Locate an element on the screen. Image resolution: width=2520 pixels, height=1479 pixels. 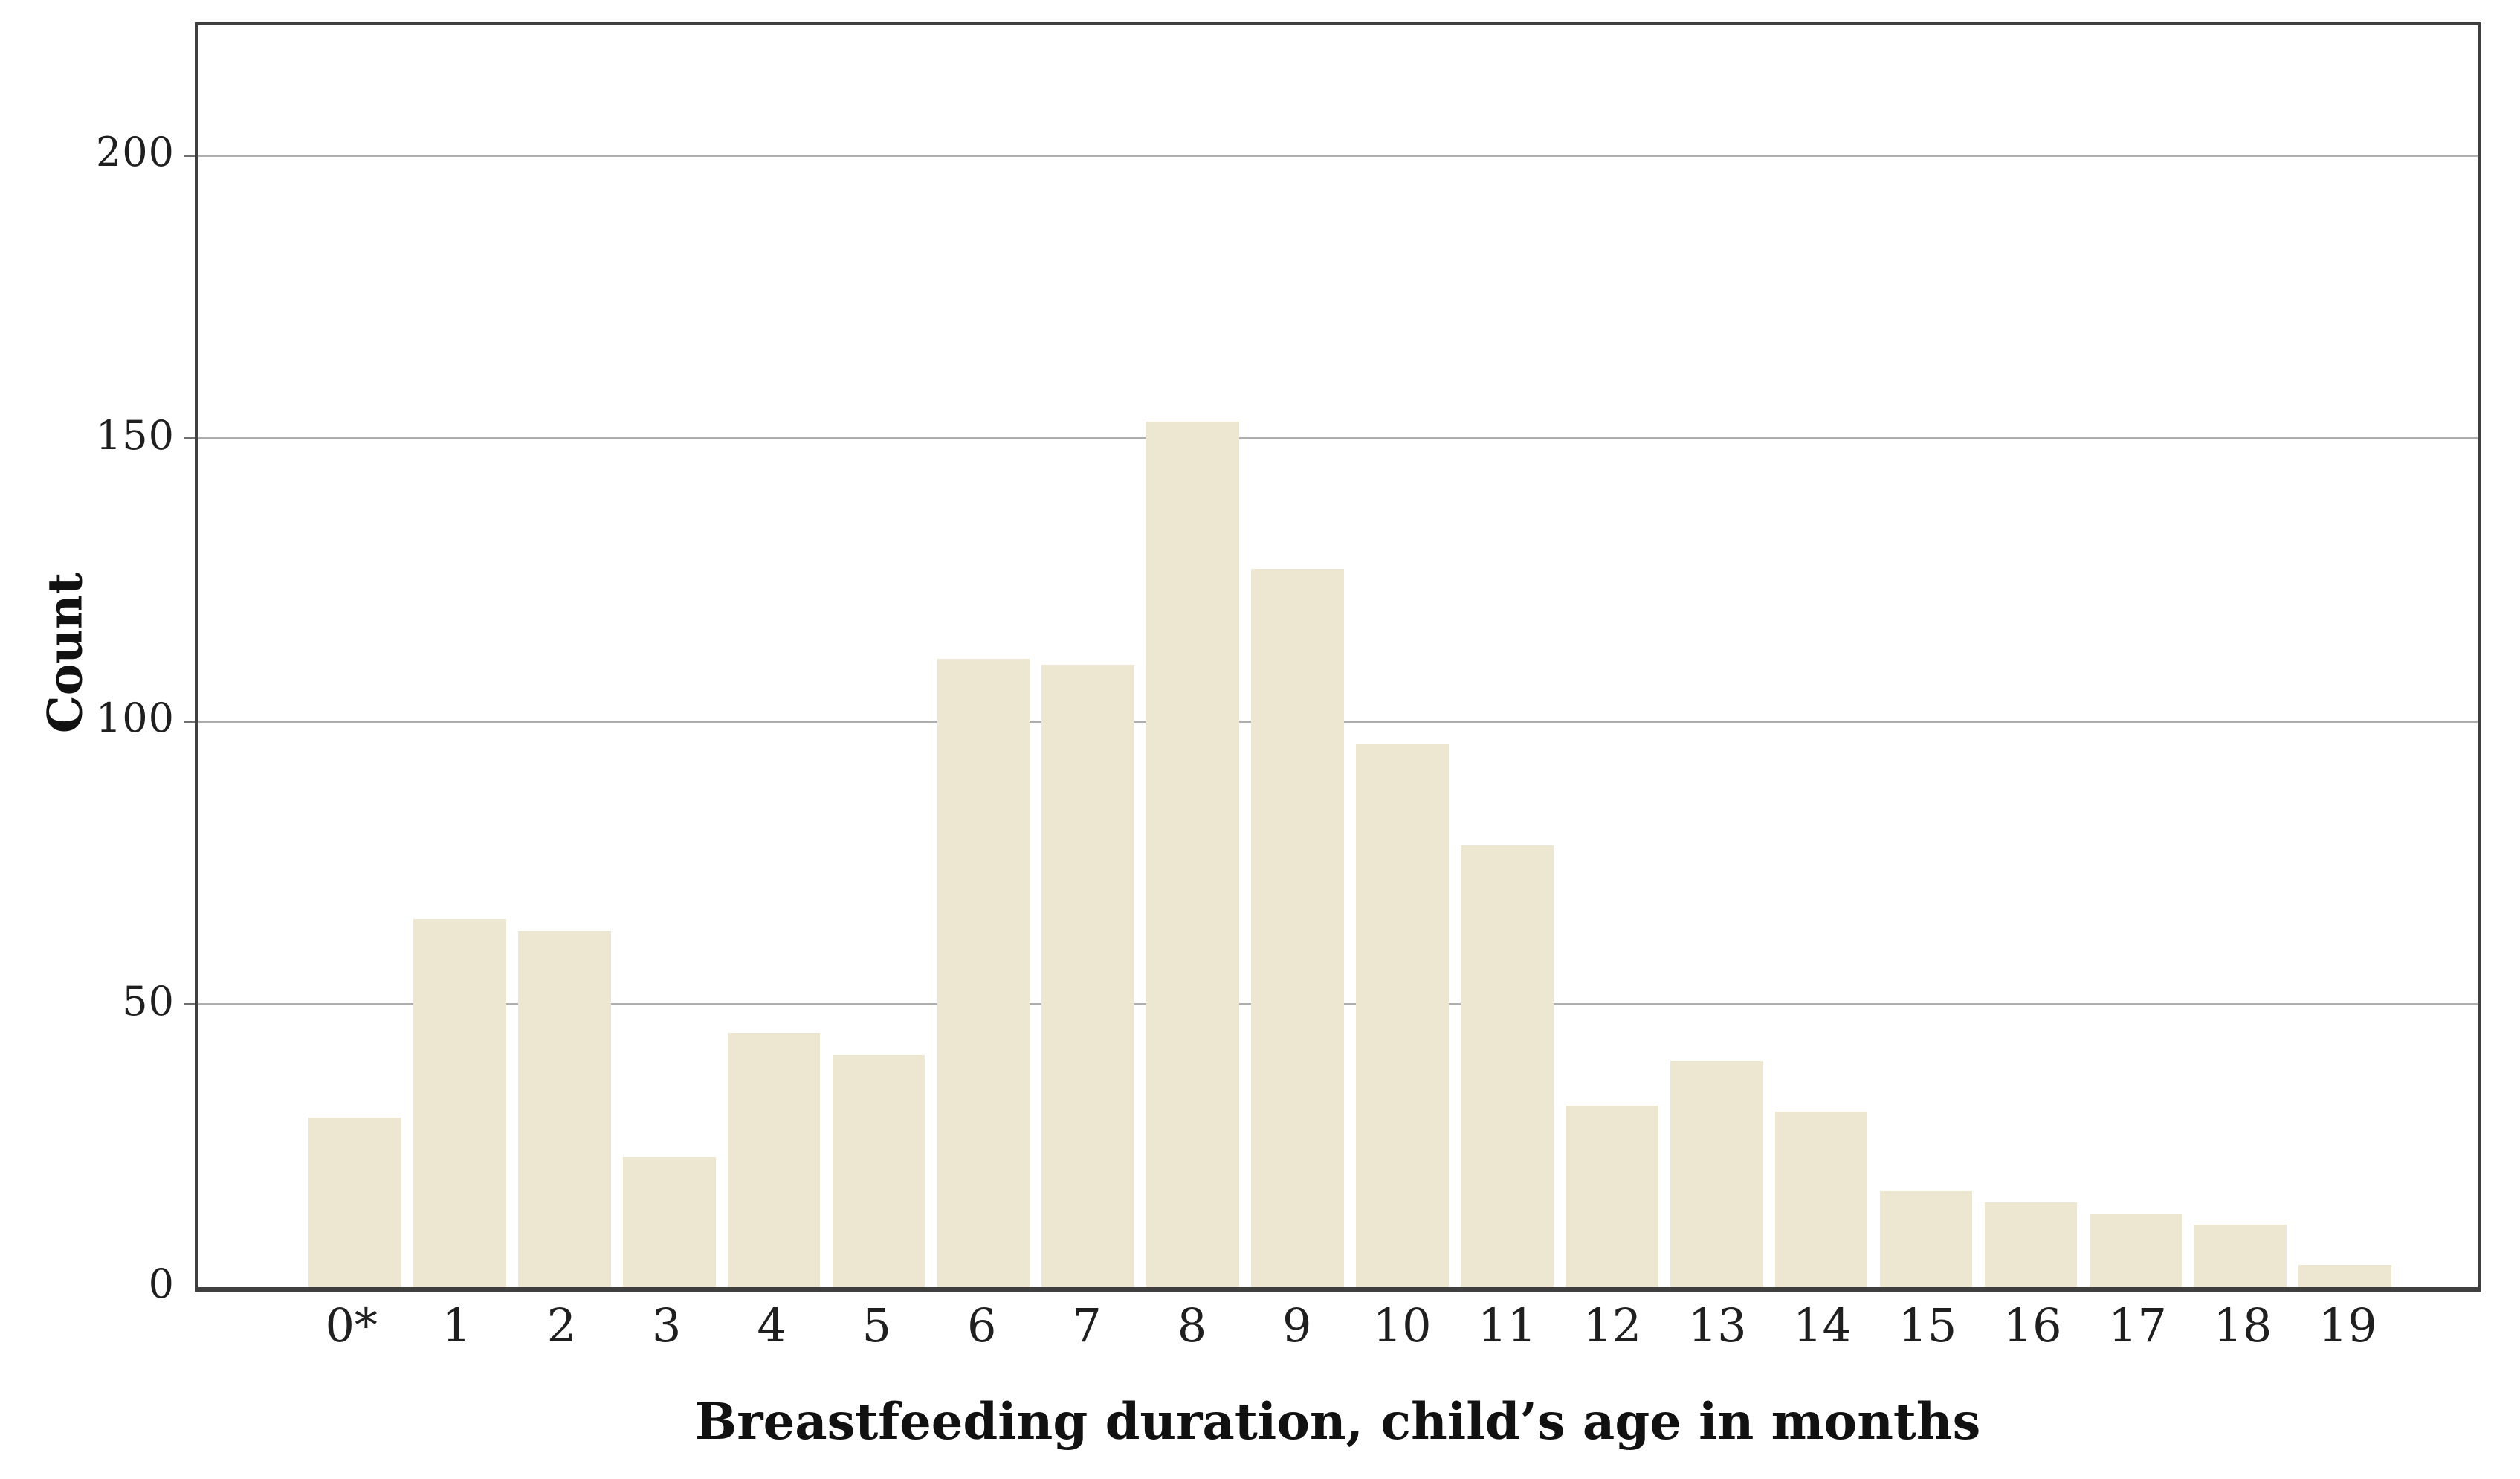
x-tick-label-17: 17 is located at coordinates (2138, 1325).